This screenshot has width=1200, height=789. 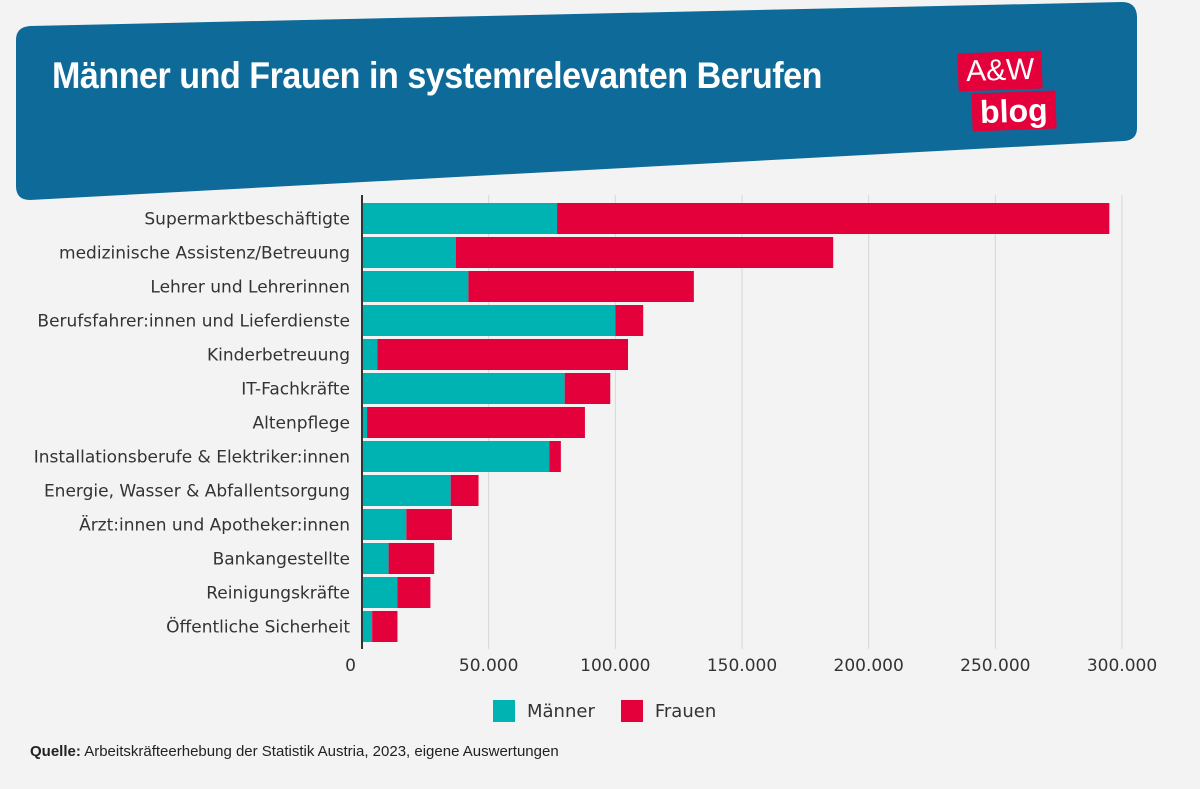 I want to click on category-label: Installationsberufe & Elektriker:innen, so click(x=192, y=458).